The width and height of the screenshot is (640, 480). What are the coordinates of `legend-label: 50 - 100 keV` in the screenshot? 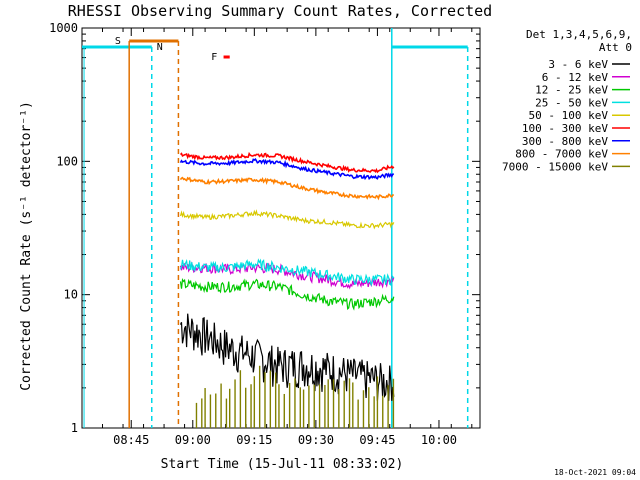 It's located at (569, 115).